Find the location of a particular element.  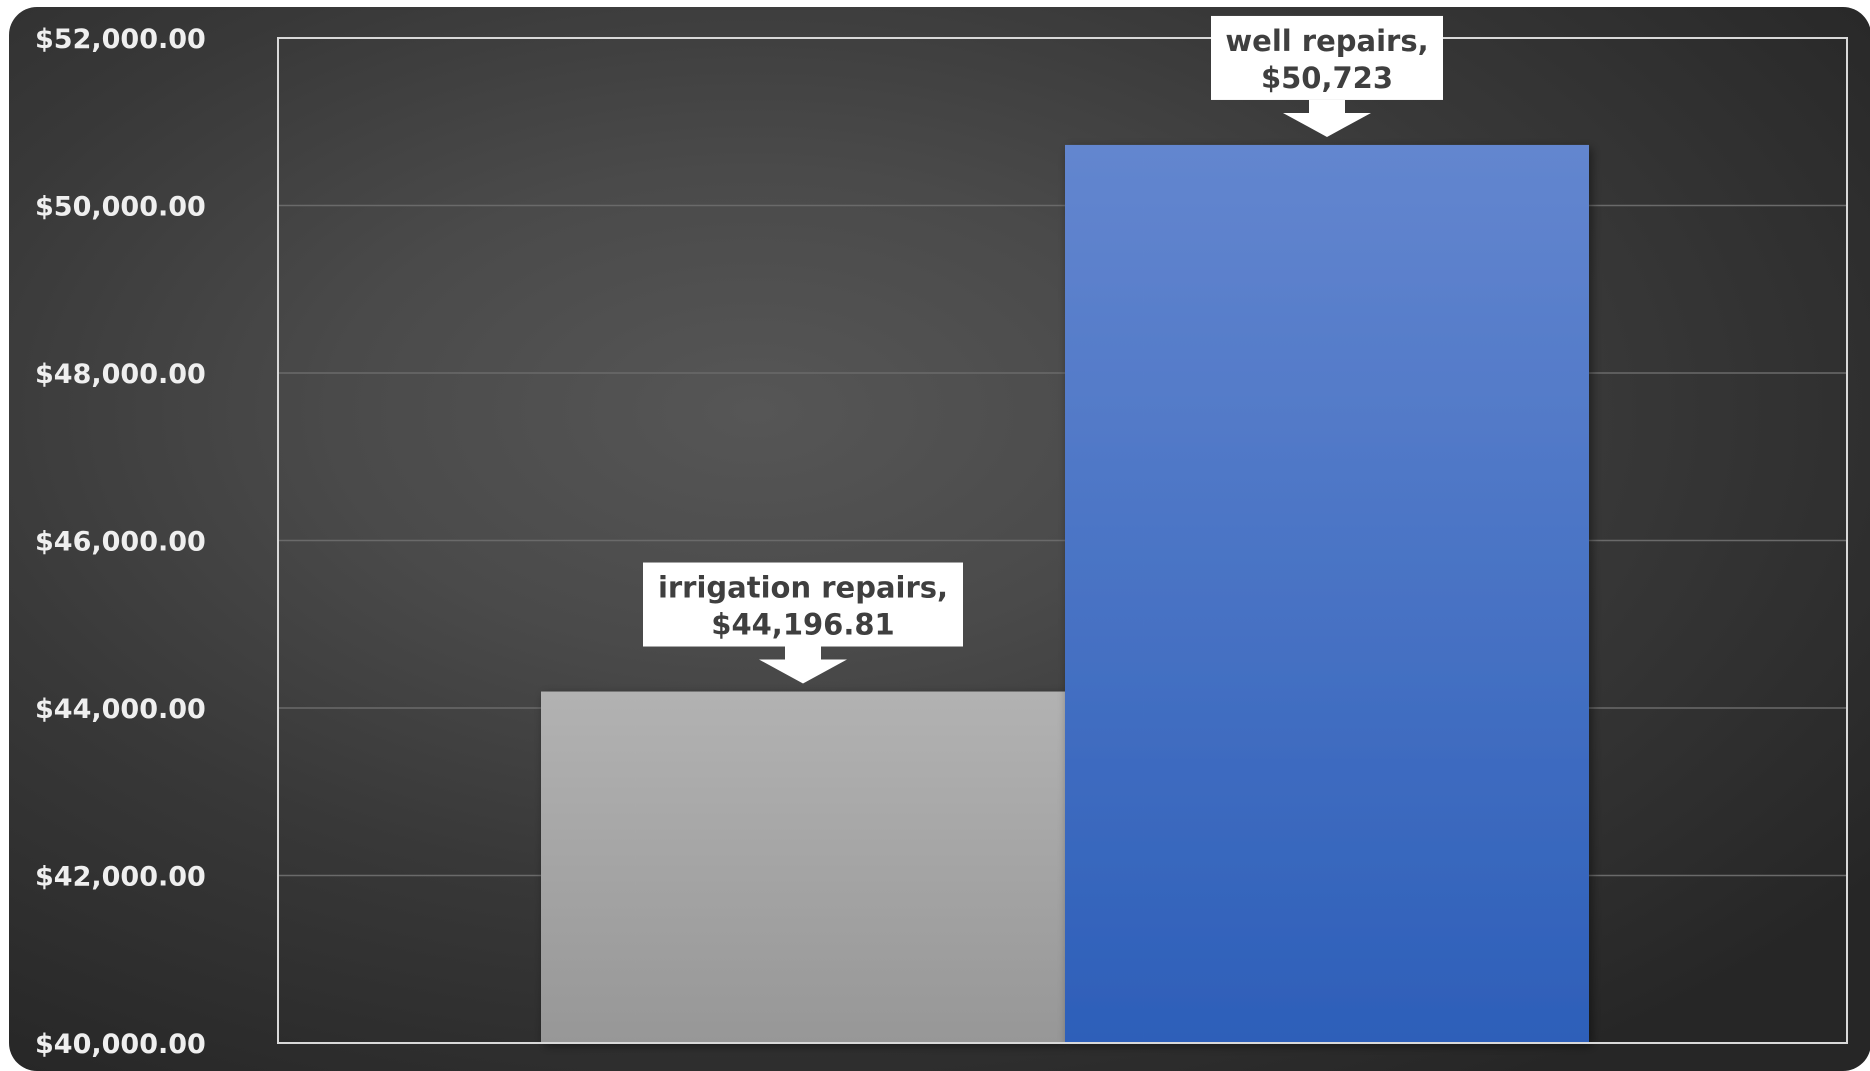

y-tick-label: $48,000.00 is located at coordinates (120, 374).